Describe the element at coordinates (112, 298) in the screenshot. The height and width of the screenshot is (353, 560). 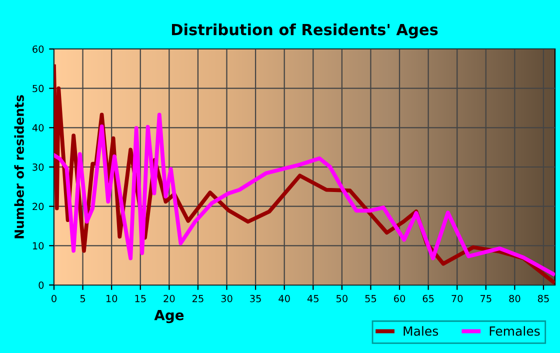
I see `x-tick-label: 10` at that location.